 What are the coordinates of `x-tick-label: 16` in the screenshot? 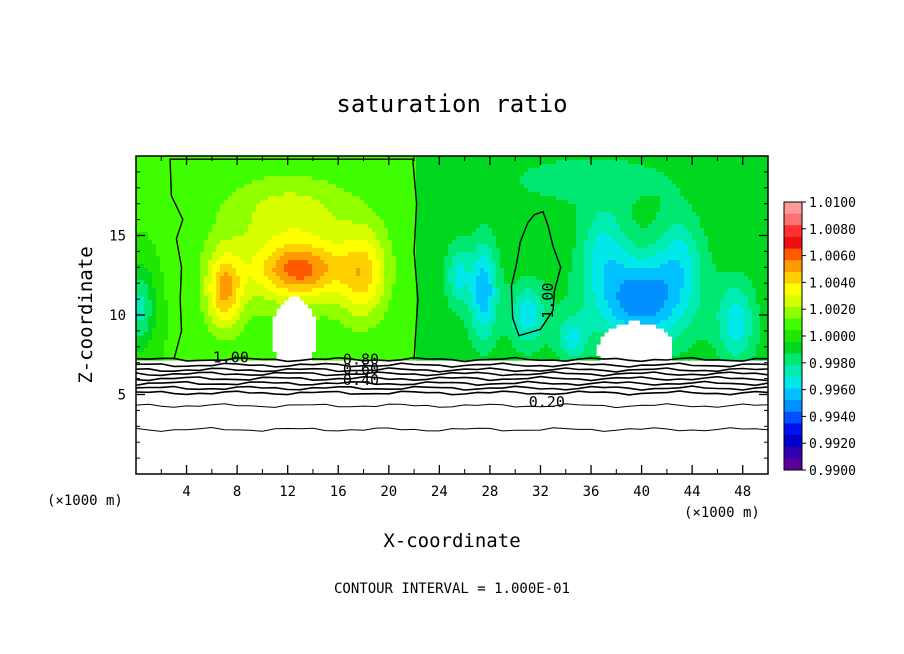 It's located at (338, 492).